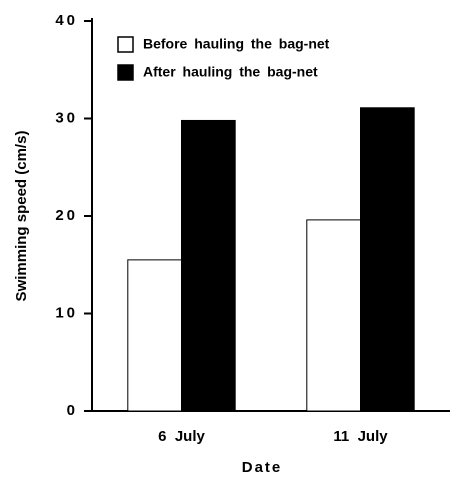 This screenshot has width=450, height=478. What do you see at coordinates (66, 312) in the screenshot?
I see `y-tick-label: 10` at bounding box center [66, 312].